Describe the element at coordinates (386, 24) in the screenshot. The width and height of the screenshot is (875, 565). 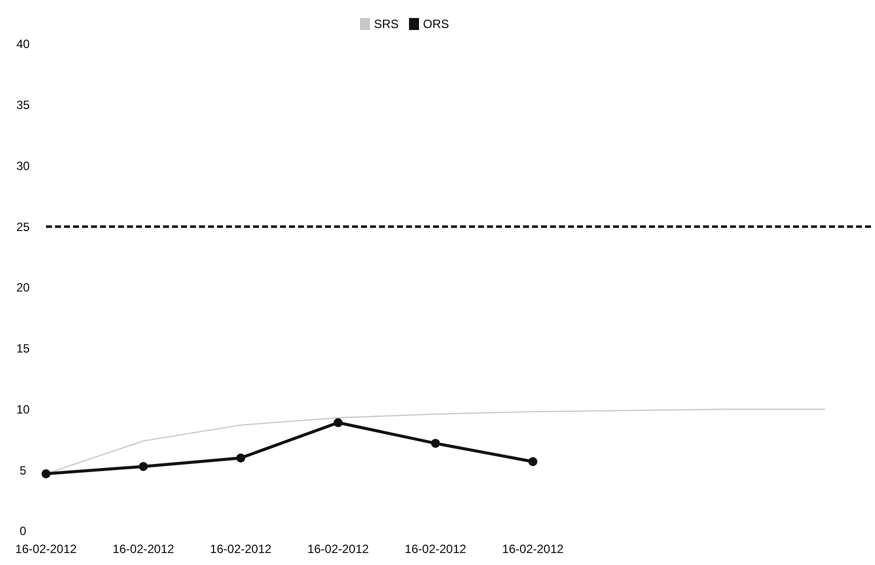
I see `legend-label: SRS` at that location.